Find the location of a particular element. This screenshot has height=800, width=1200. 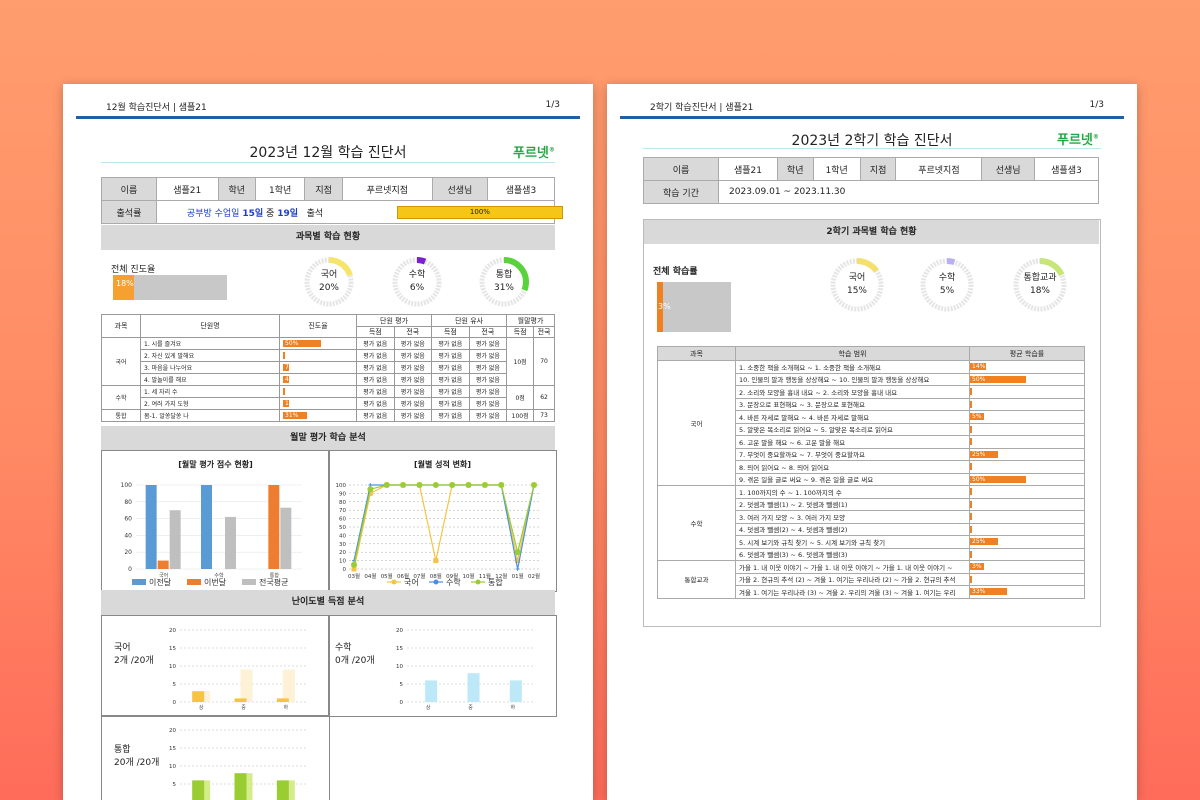

page-header: 2학기 학습진단서 | 샘플21 1/3 is located at coordinates (872, 106).